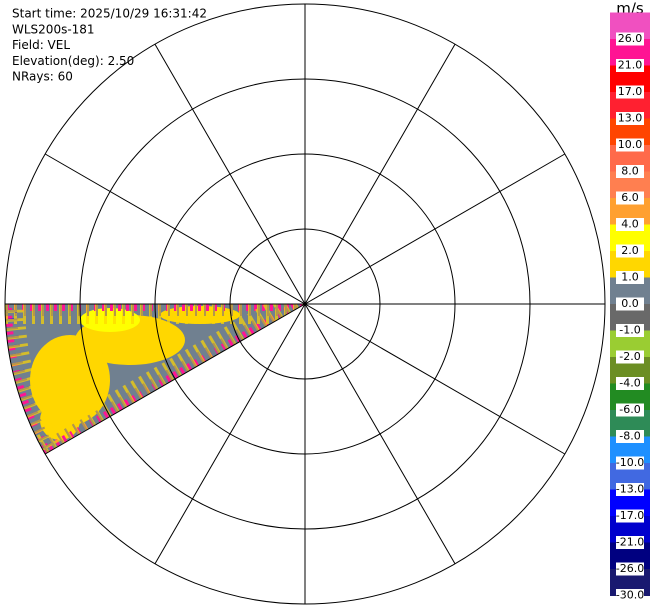  I want to click on colorbar-label: 17.0, so click(630, 91).